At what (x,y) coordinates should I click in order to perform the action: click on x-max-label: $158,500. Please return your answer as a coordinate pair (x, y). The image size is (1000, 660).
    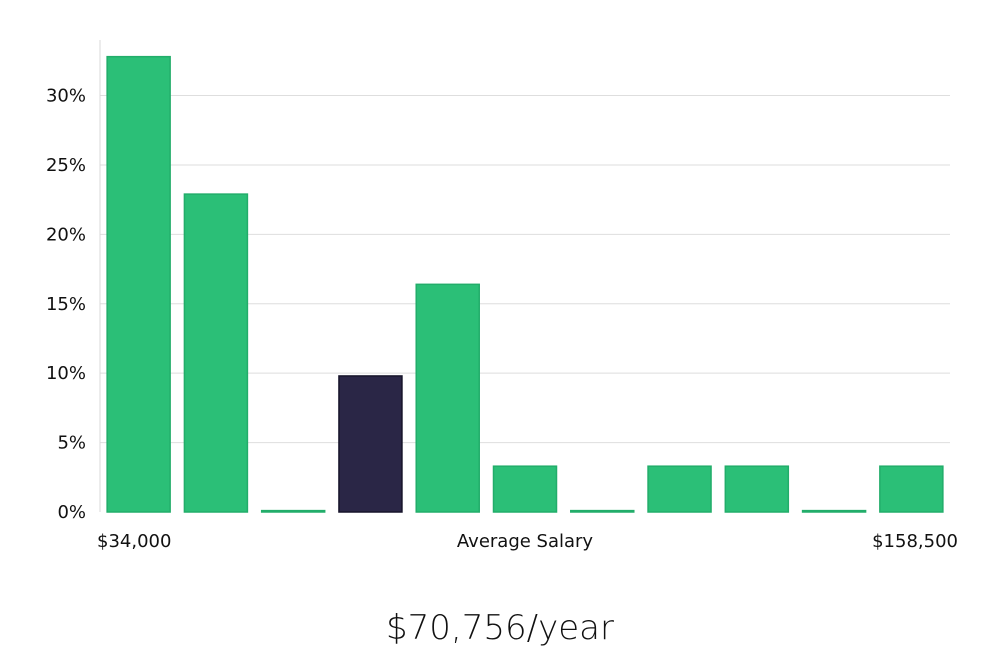
    Looking at the image, I should click on (915, 541).